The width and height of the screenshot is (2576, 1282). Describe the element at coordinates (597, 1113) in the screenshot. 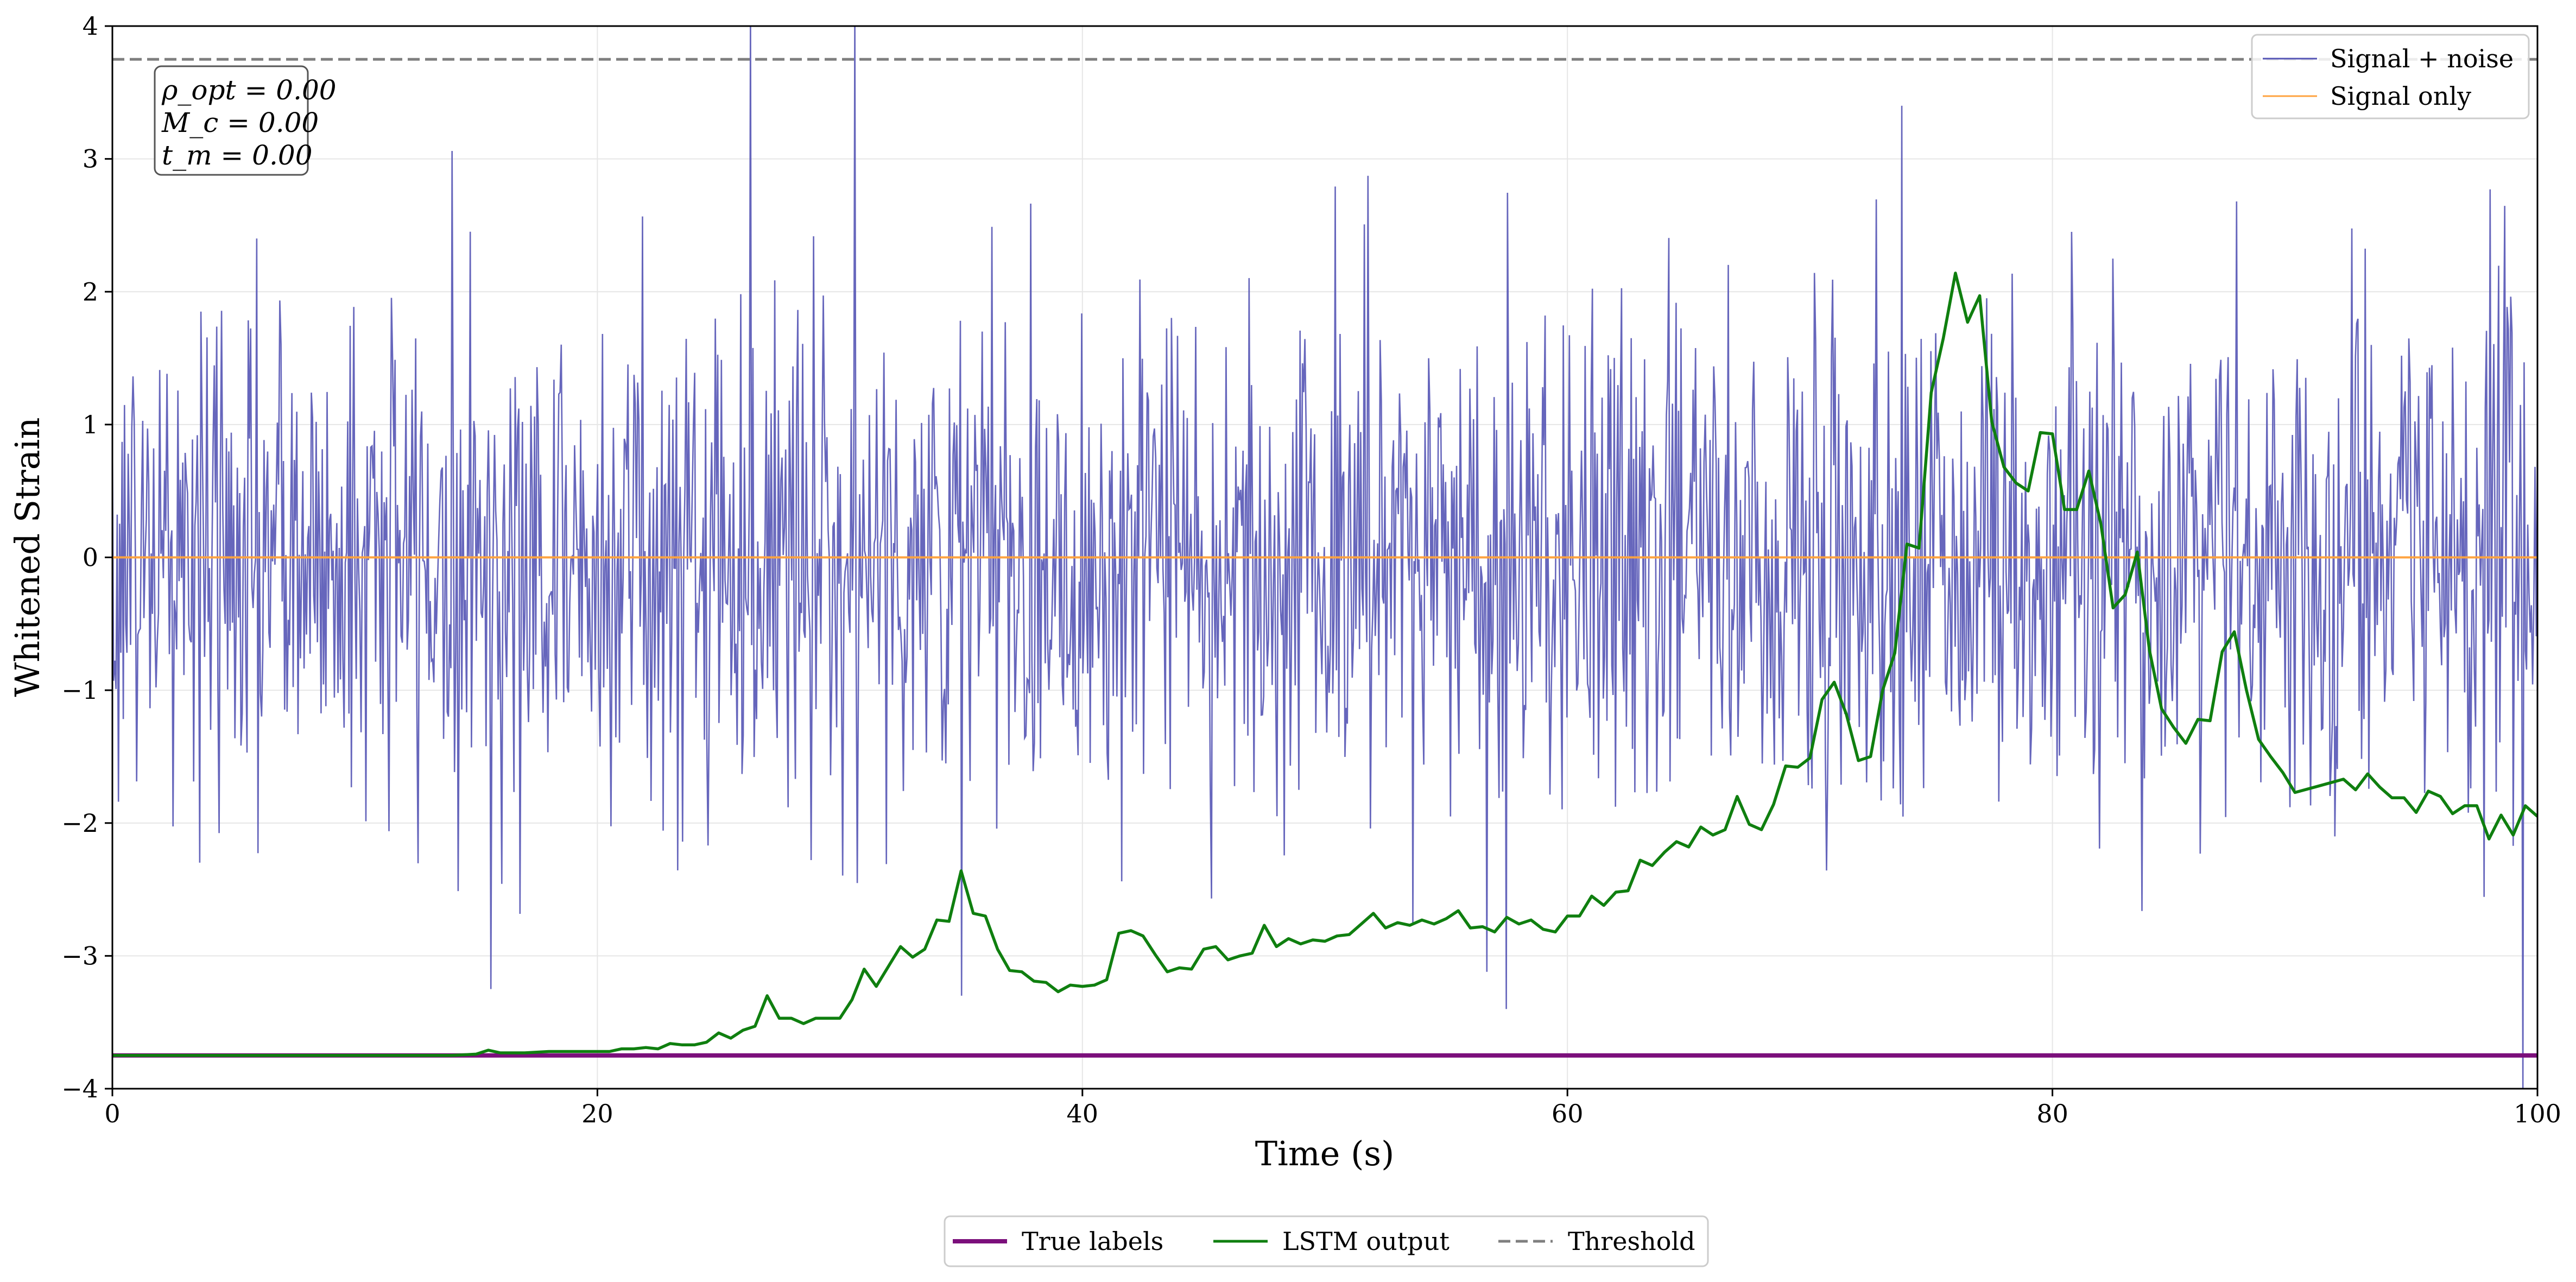

I see `x-tick-label: 20` at that location.